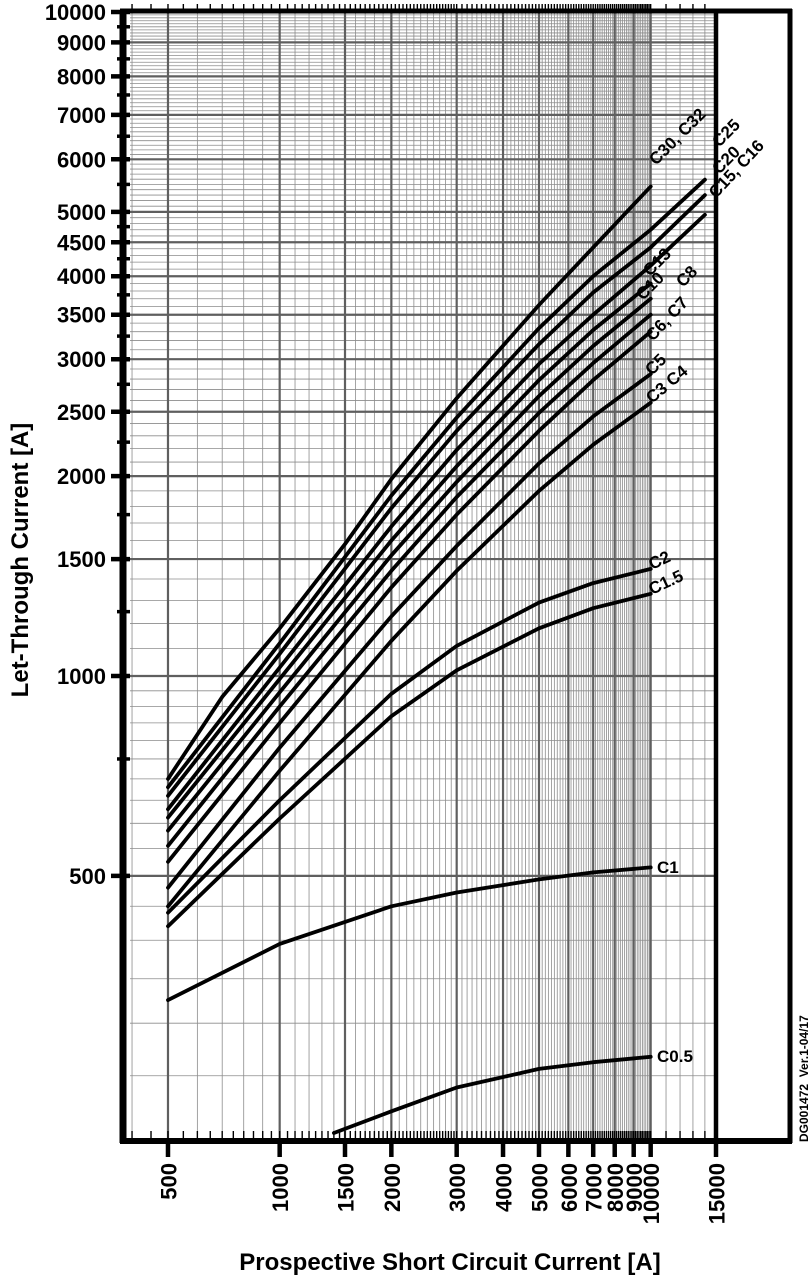 The image size is (810, 1280). What do you see at coordinates (81, 359) in the screenshot?
I see `y-tick-label: 3000` at bounding box center [81, 359].